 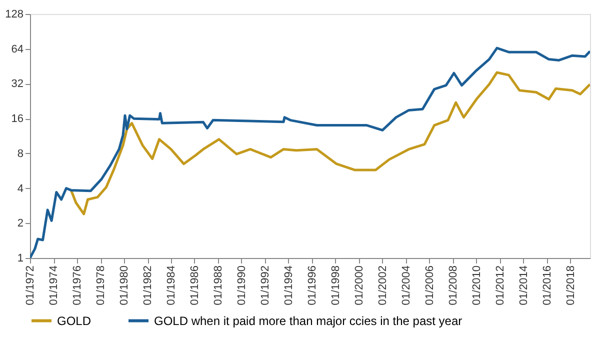 I want to click on x-tick-label: 01/1982, so click(x=148, y=286).